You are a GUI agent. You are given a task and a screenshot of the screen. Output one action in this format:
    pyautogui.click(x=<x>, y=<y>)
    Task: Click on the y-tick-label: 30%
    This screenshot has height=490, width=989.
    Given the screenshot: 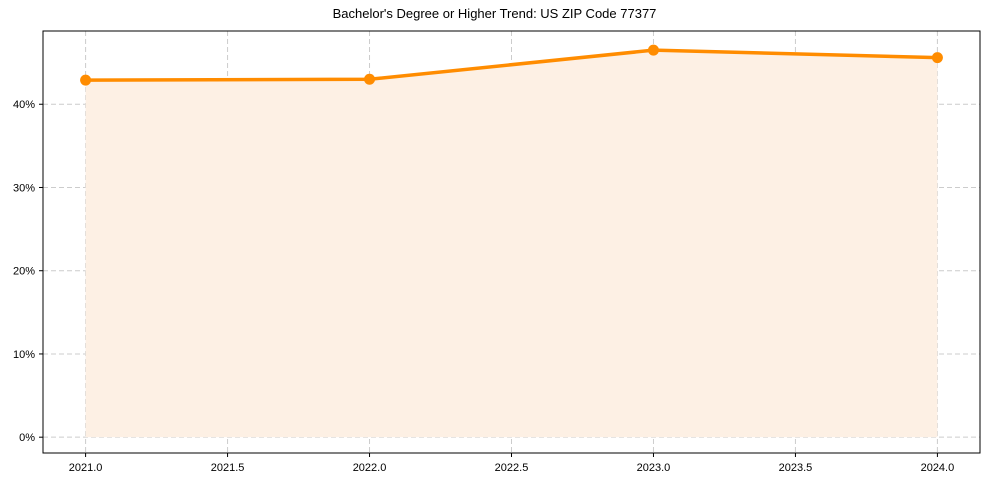 What is the action you would take?
    pyautogui.click(x=24, y=188)
    